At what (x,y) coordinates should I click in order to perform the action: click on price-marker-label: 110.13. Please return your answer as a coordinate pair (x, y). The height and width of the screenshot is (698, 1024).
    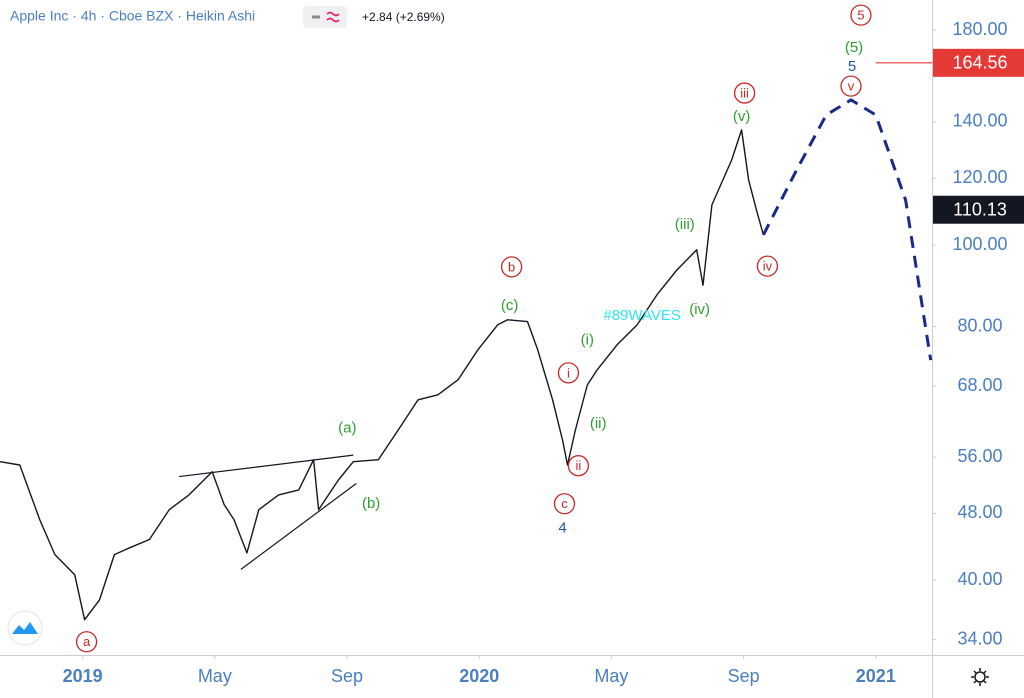
    Looking at the image, I should click on (980, 209).